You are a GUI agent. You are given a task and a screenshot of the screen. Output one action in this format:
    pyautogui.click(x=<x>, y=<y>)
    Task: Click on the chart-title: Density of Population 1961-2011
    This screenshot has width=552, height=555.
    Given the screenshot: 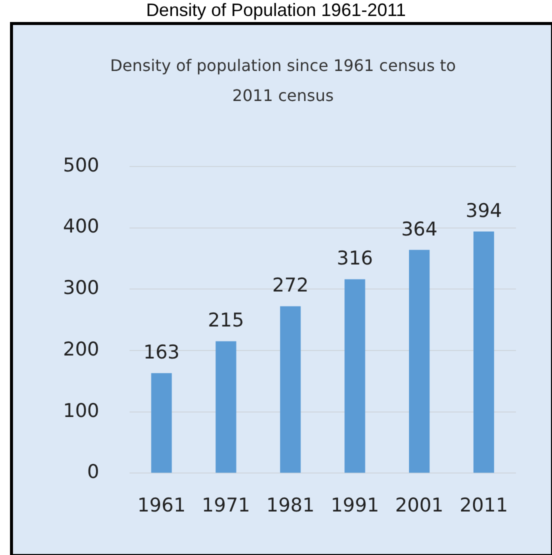 What is the action you would take?
    pyautogui.click(x=276, y=10)
    